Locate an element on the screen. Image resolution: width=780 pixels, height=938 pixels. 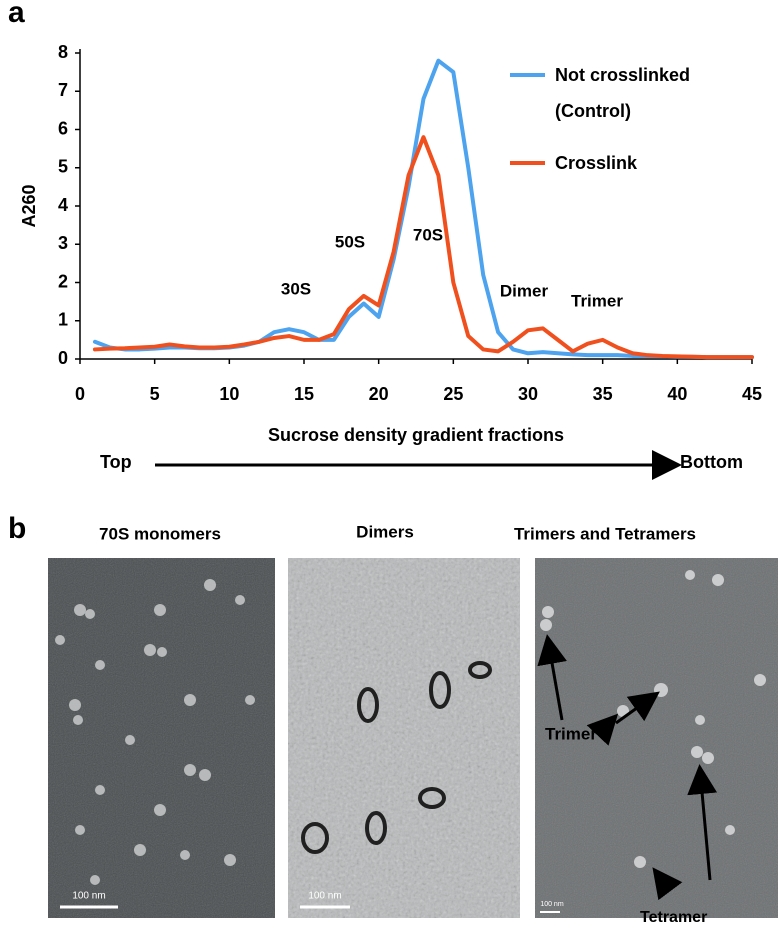
y-tick-label: 2 is located at coordinates (63, 281).